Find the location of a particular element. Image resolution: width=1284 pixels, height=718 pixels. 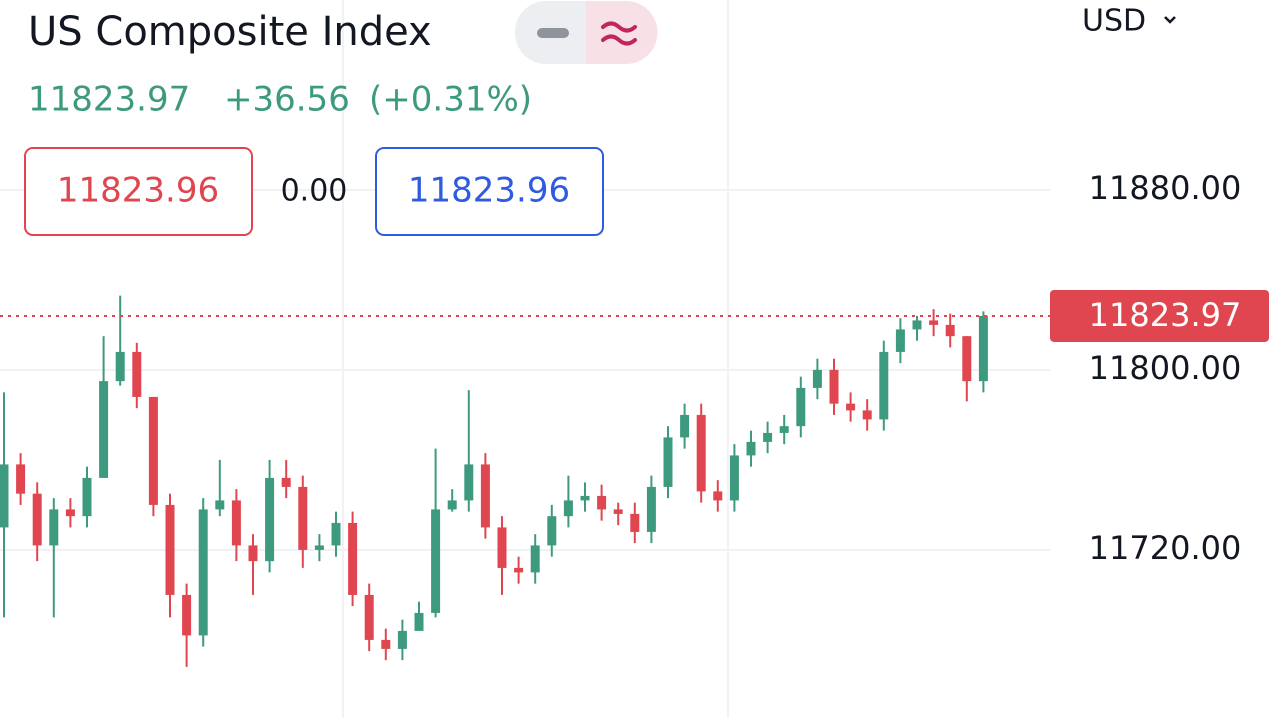

y-tick-label: 11720.00 is located at coordinates (1165, 548).